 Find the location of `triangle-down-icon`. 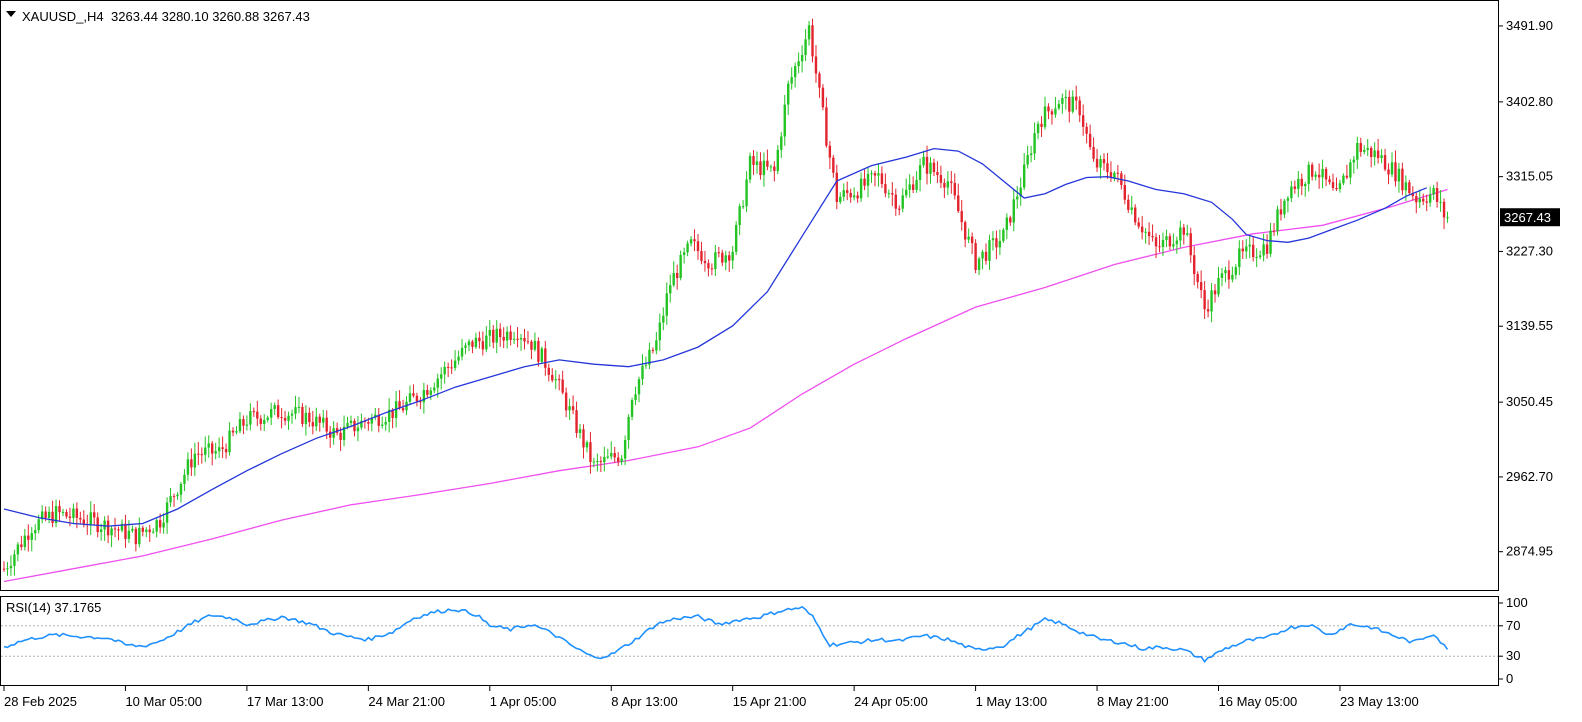

triangle-down-icon is located at coordinates (11, 14).